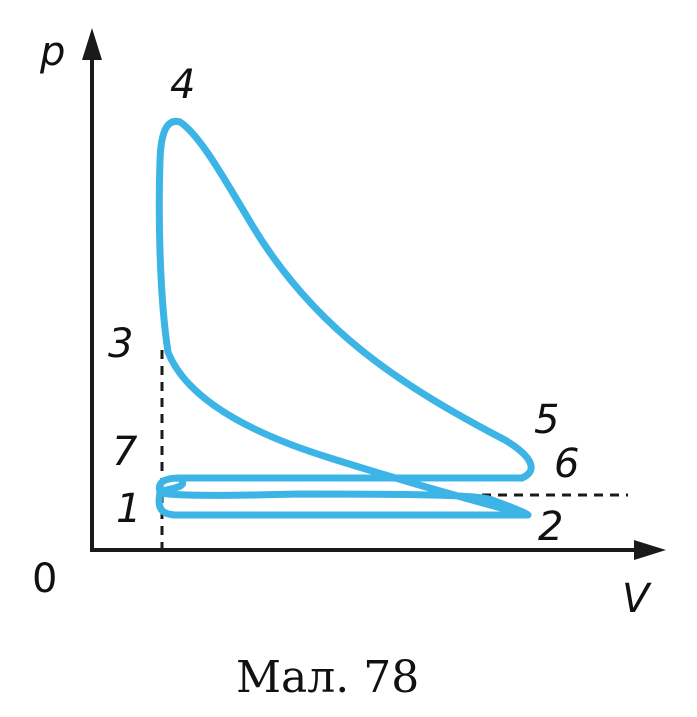 This screenshot has width=697, height=717. What do you see at coordinates (327, 677) in the screenshot?
I see `figure-caption: Мал. 78` at bounding box center [327, 677].